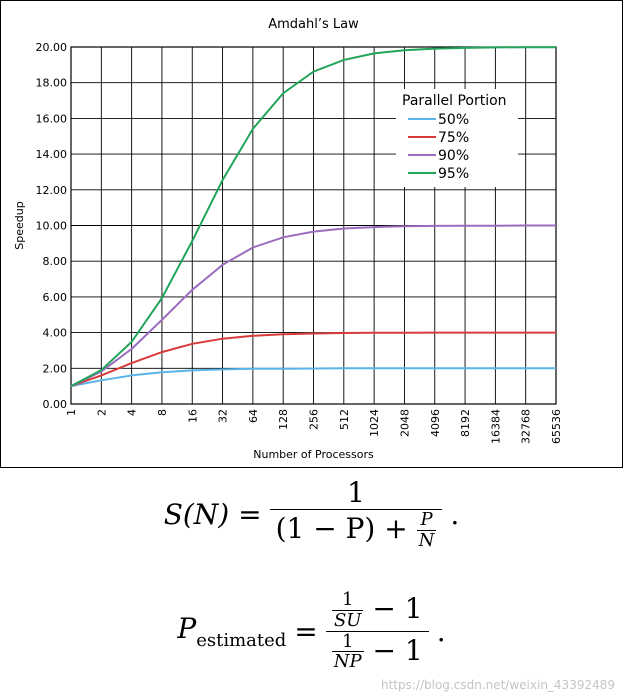  Describe the element at coordinates (465, 423) in the screenshot. I see `x-tick-label: 8192` at that location.